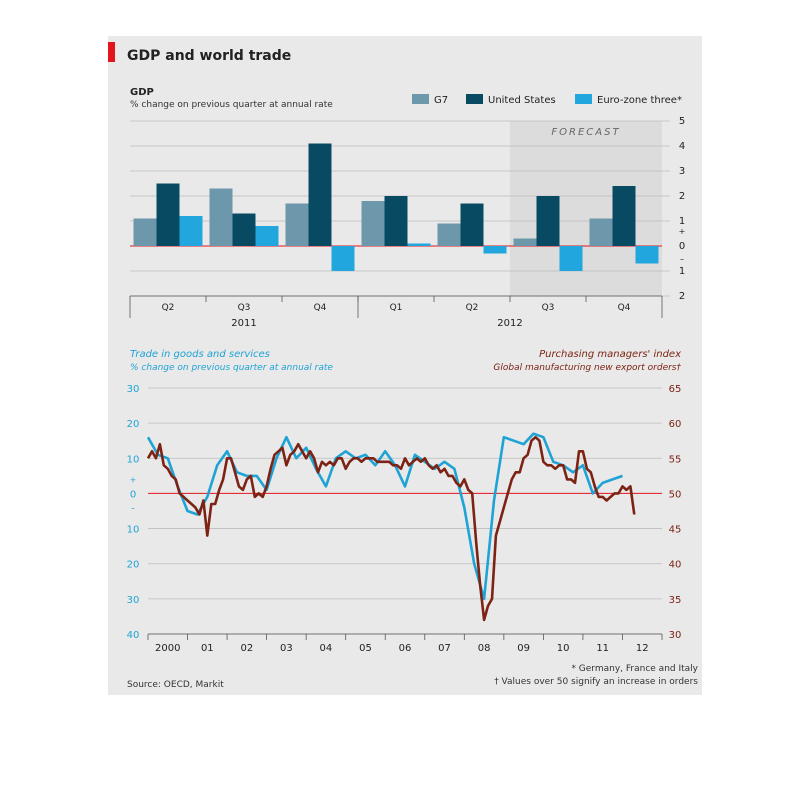 The image size is (810, 790). I want to click on right-ytick-label: 30, so click(675, 635).